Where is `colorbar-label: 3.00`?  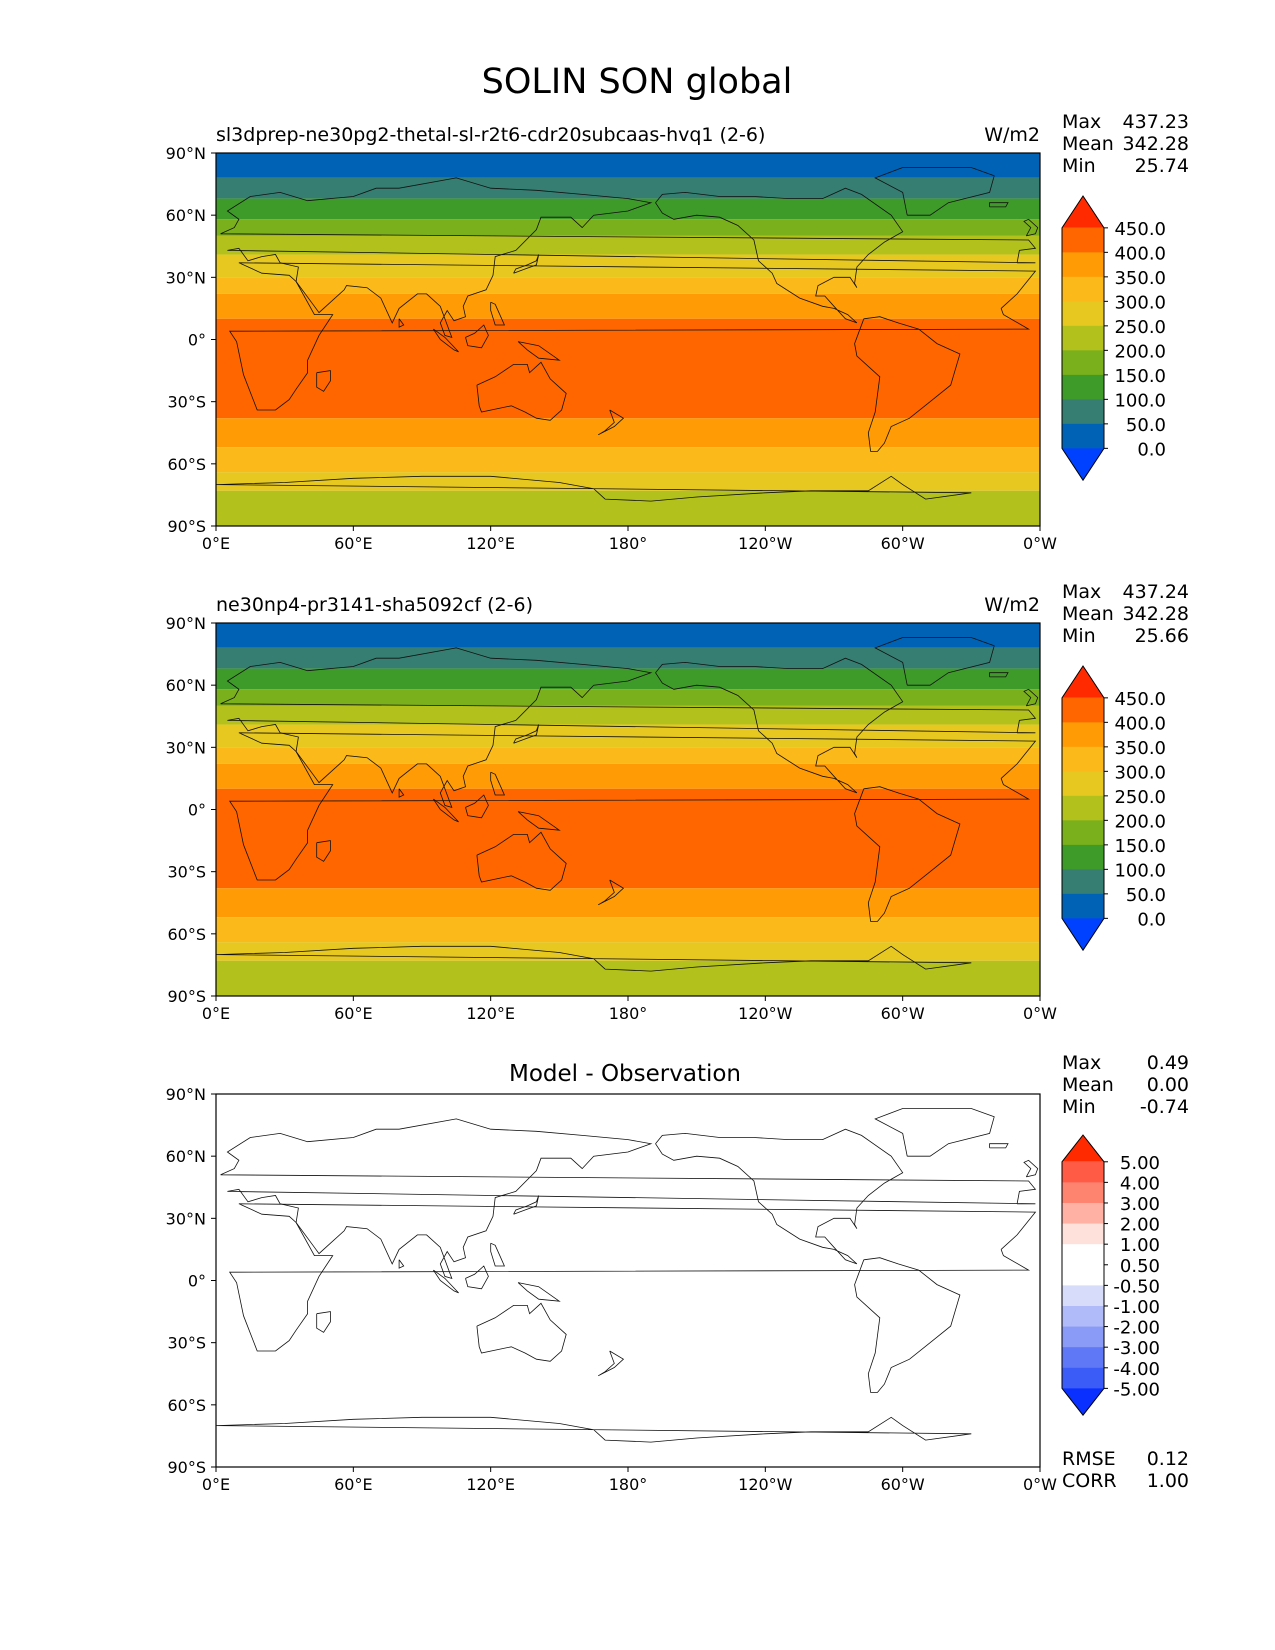
colorbar-label: 3.00 is located at coordinates (1140, 1204).